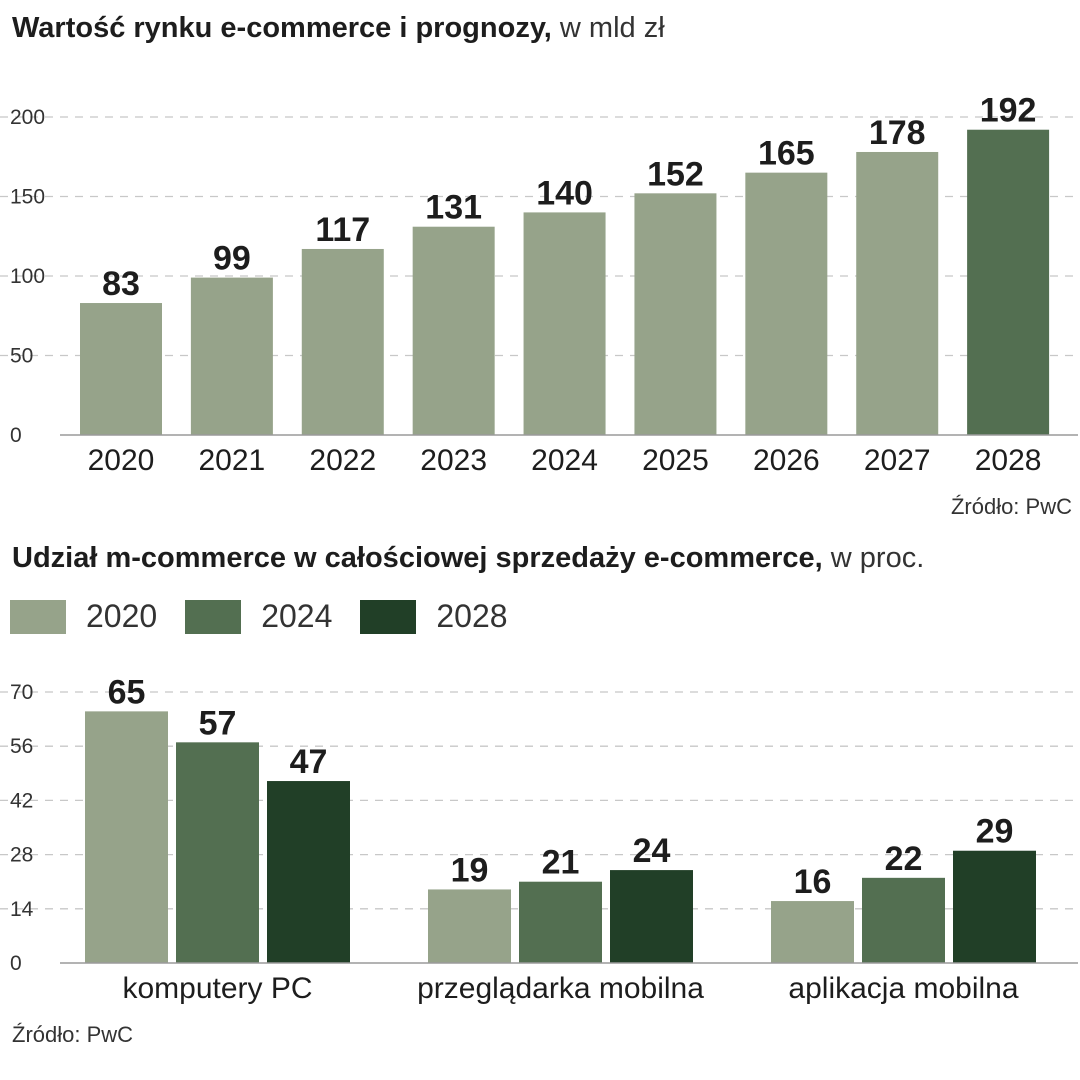  I want to click on chart1-data-label: 140, so click(564, 193).